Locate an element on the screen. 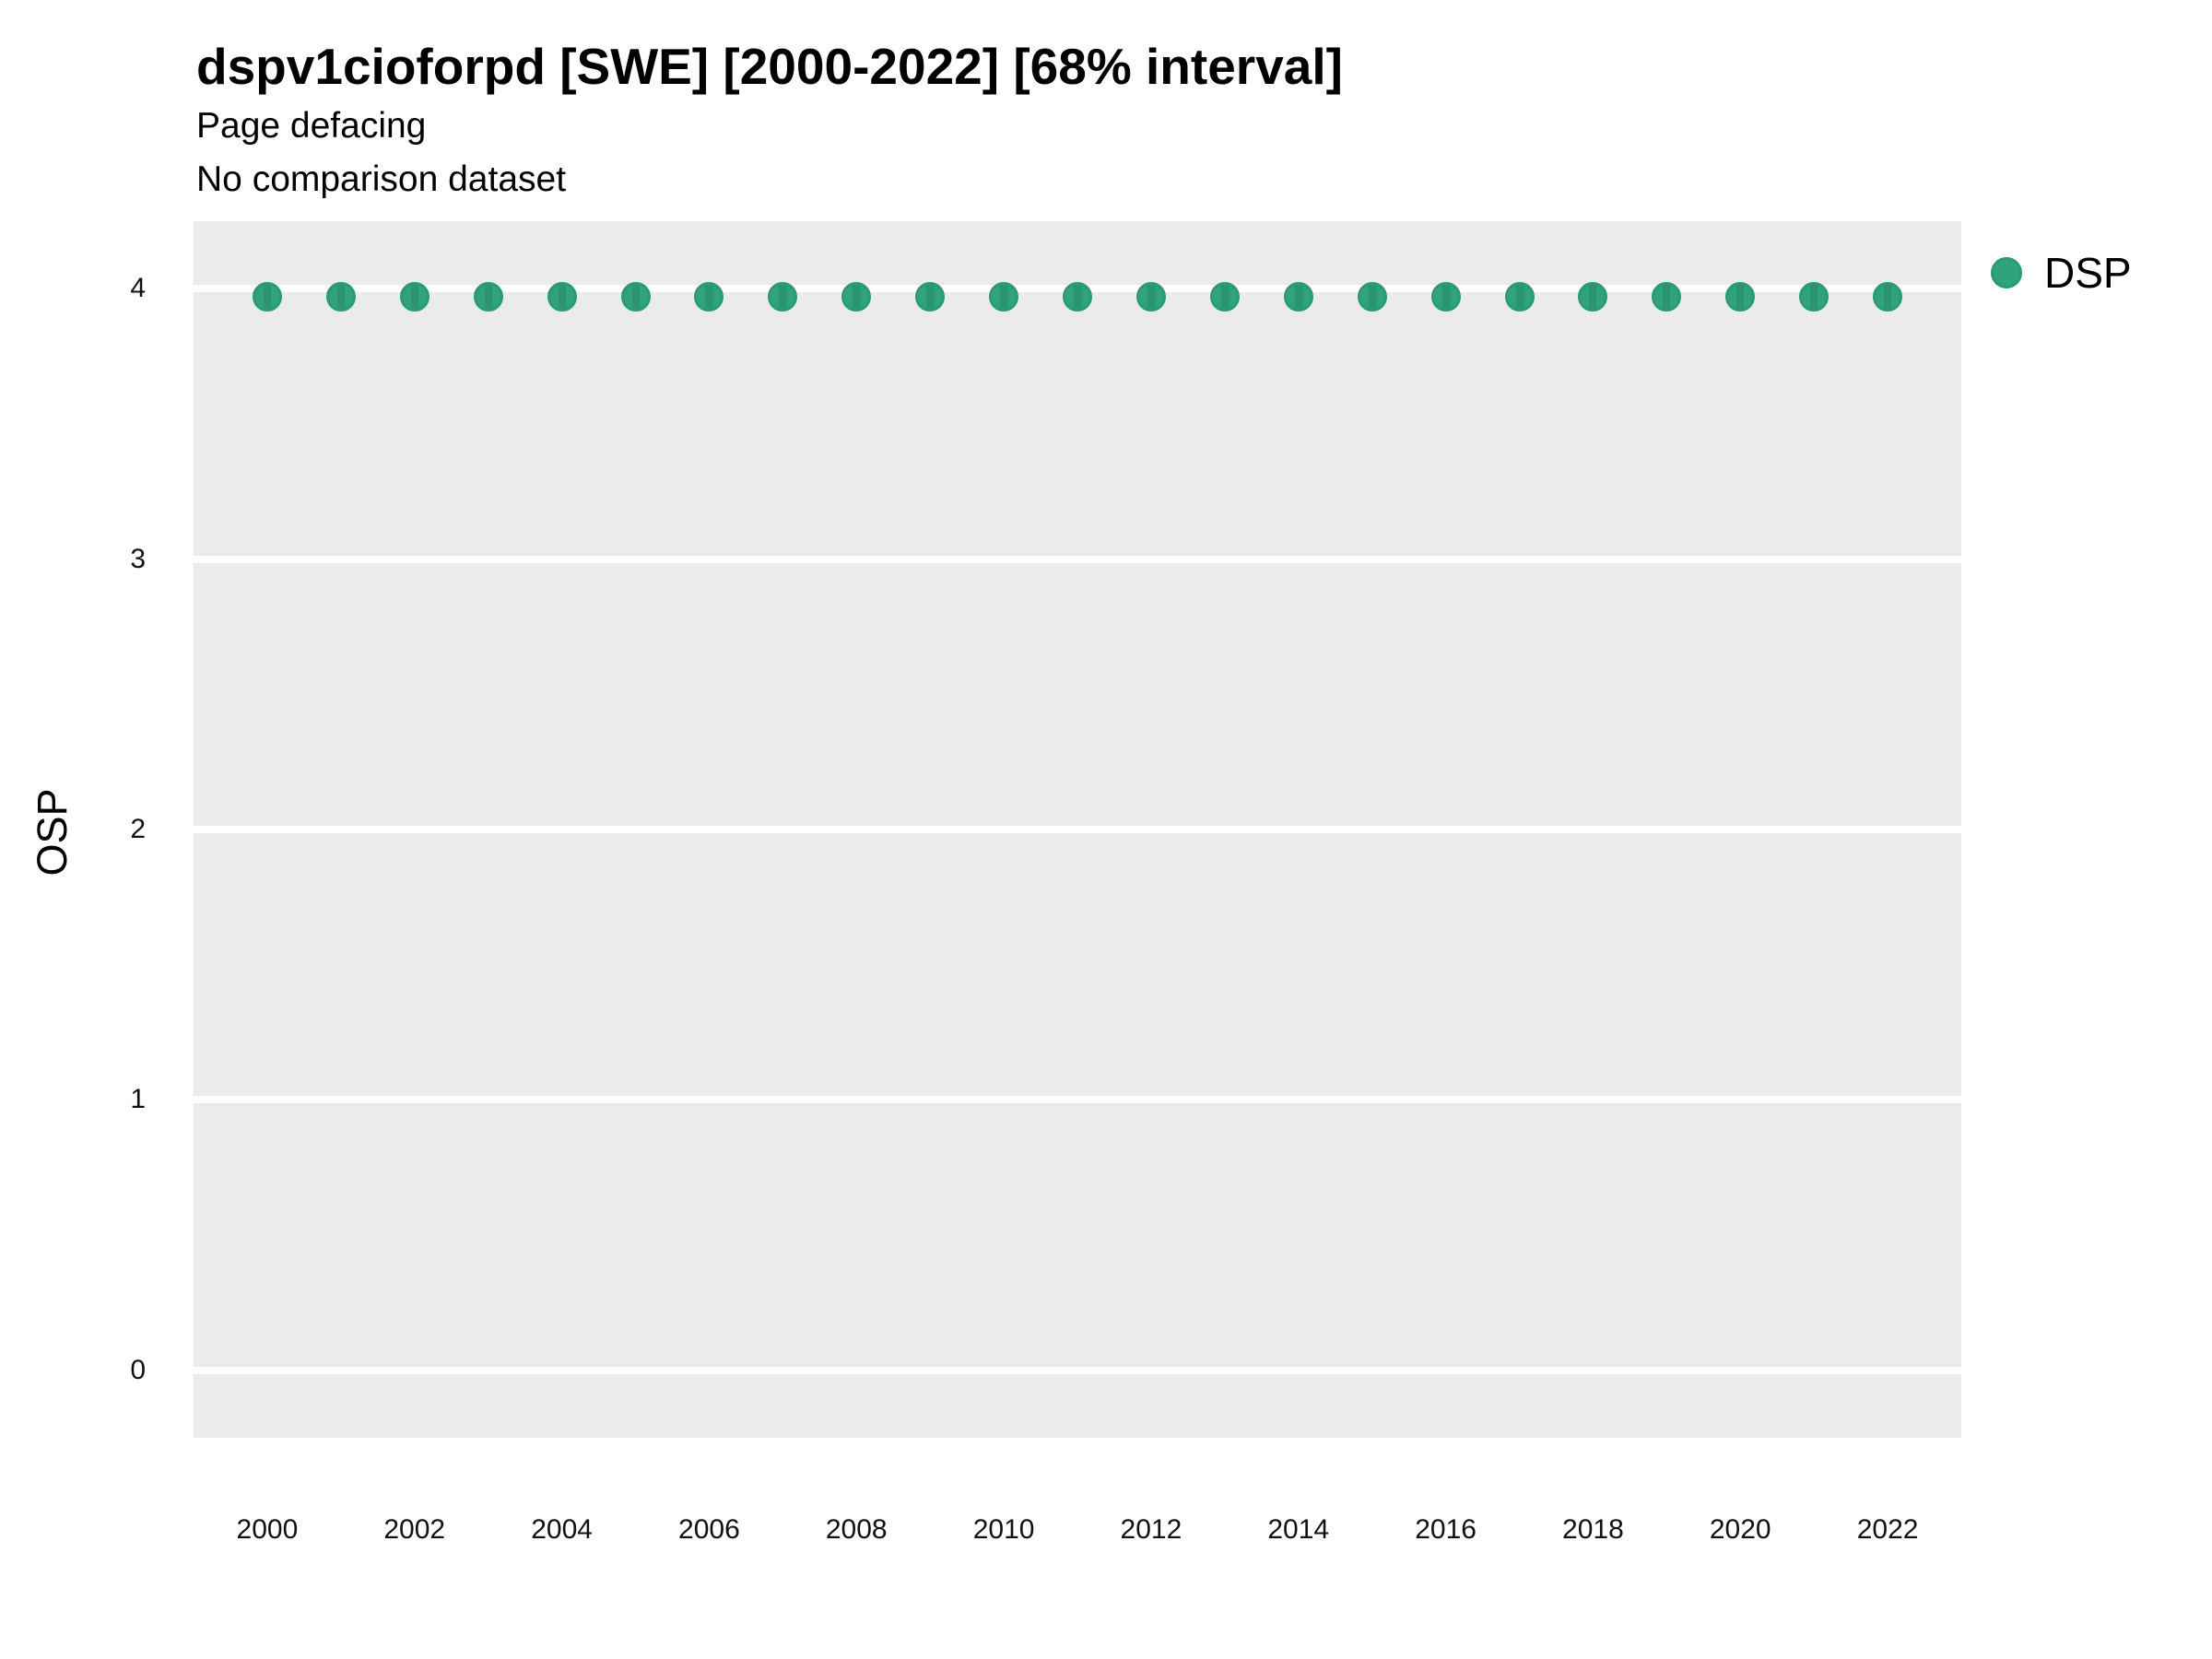  legend: DSP is located at coordinates (2061, 273).